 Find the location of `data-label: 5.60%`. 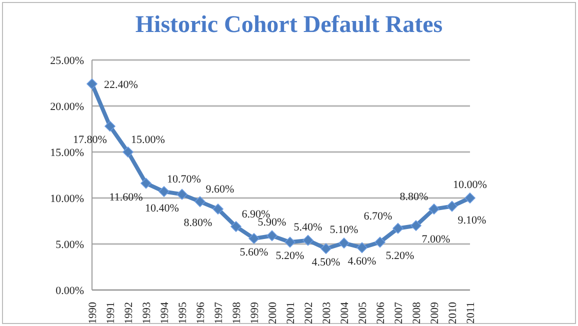

data-label: 5.60% is located at coordinates (254, 252).